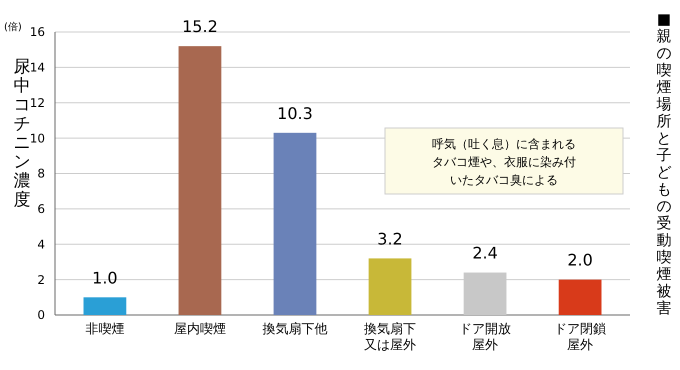 The image size is (680, 370). Describe the element at coordinates (37, 67) in the screenshot. I see `y-tick-label: 14` at that location.